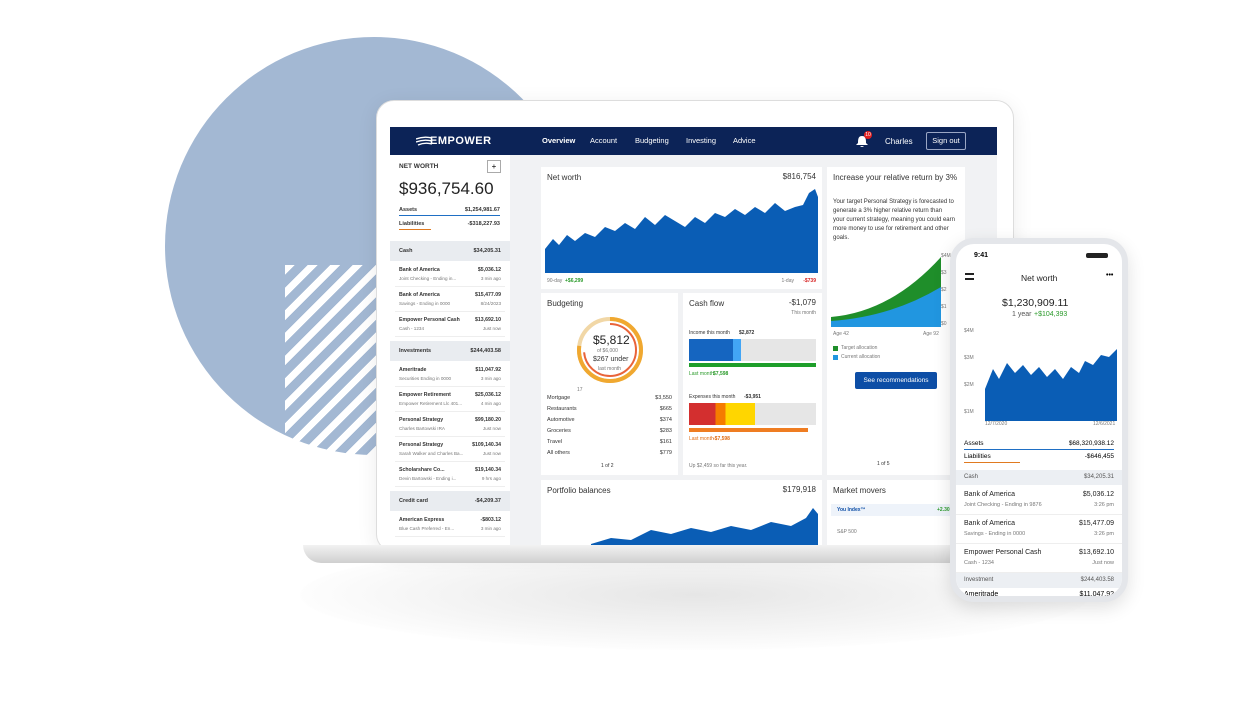 The width and height of the screenshot is (1256, 708). Describe the element at coordinates (974, 443) in the screenshot. I see `assets-label: Assets` at that location.